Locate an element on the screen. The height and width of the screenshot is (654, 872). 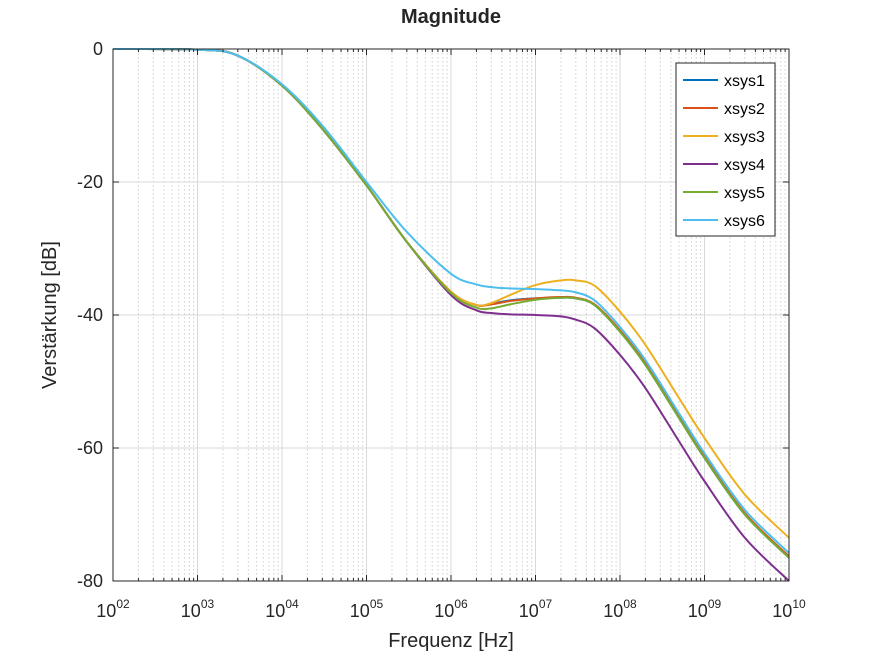
legend-label-xsys5: xsys5 is located at coordinates (744, 193).